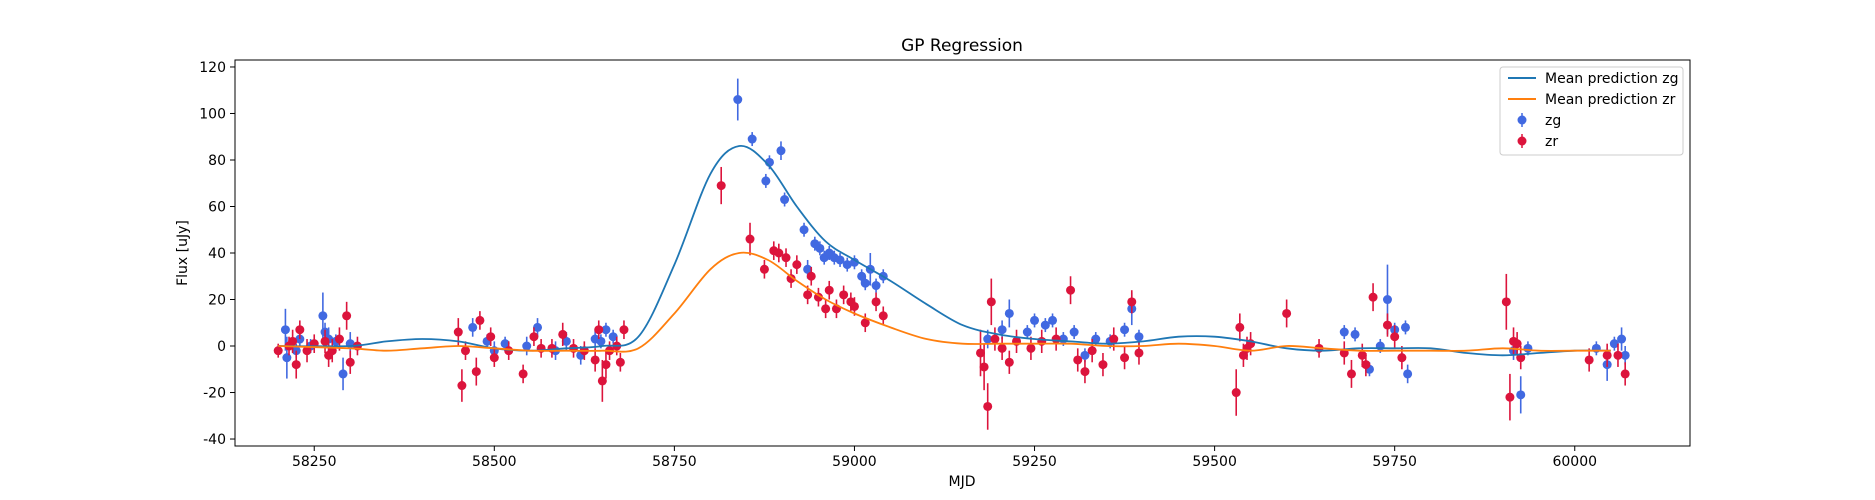 The width and height of the screenshot is (1875, 500). Describe the element at coordinates (217, 161) in the screenshot. I see `y-tick-label: 80` at that location.